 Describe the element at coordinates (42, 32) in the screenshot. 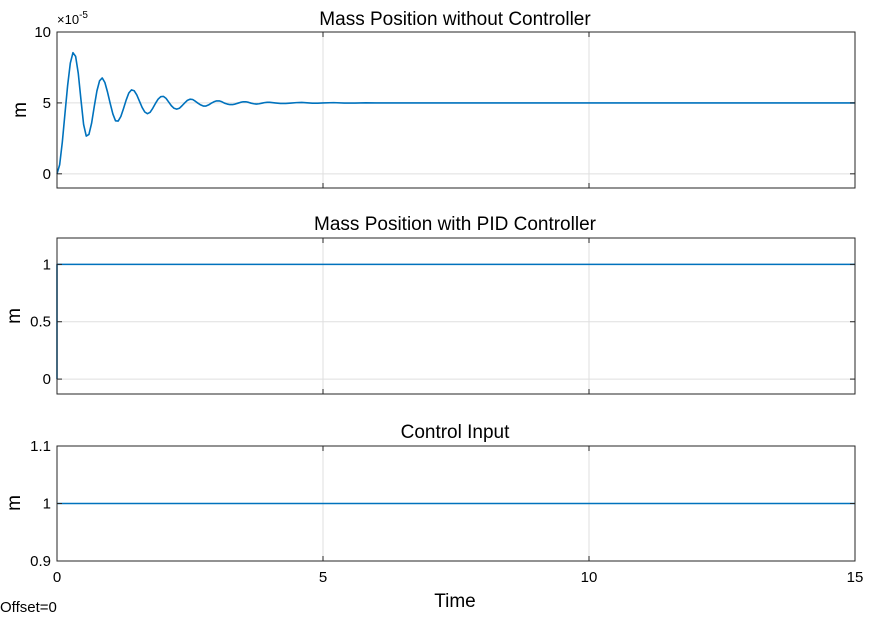

I see `y-tick-label: 10` at that location.